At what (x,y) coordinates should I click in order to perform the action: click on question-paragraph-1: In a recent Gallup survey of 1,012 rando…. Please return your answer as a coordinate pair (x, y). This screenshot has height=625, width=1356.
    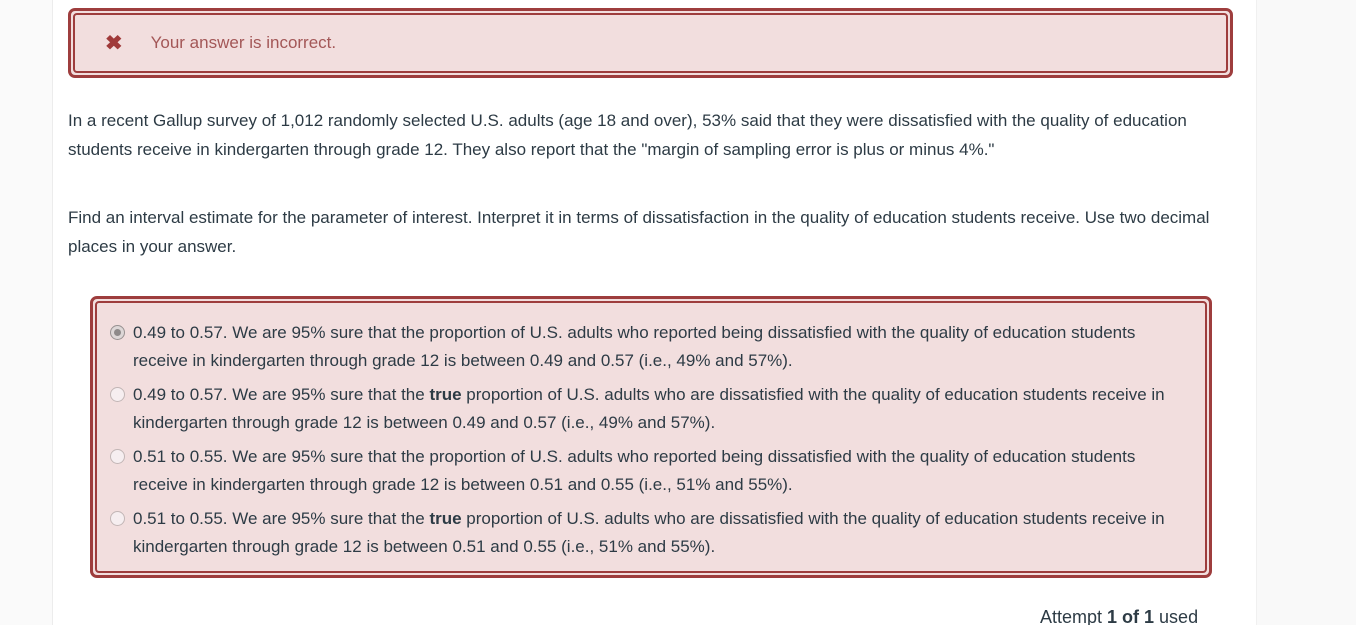
    Looking at the image, I should click on (627, 135).